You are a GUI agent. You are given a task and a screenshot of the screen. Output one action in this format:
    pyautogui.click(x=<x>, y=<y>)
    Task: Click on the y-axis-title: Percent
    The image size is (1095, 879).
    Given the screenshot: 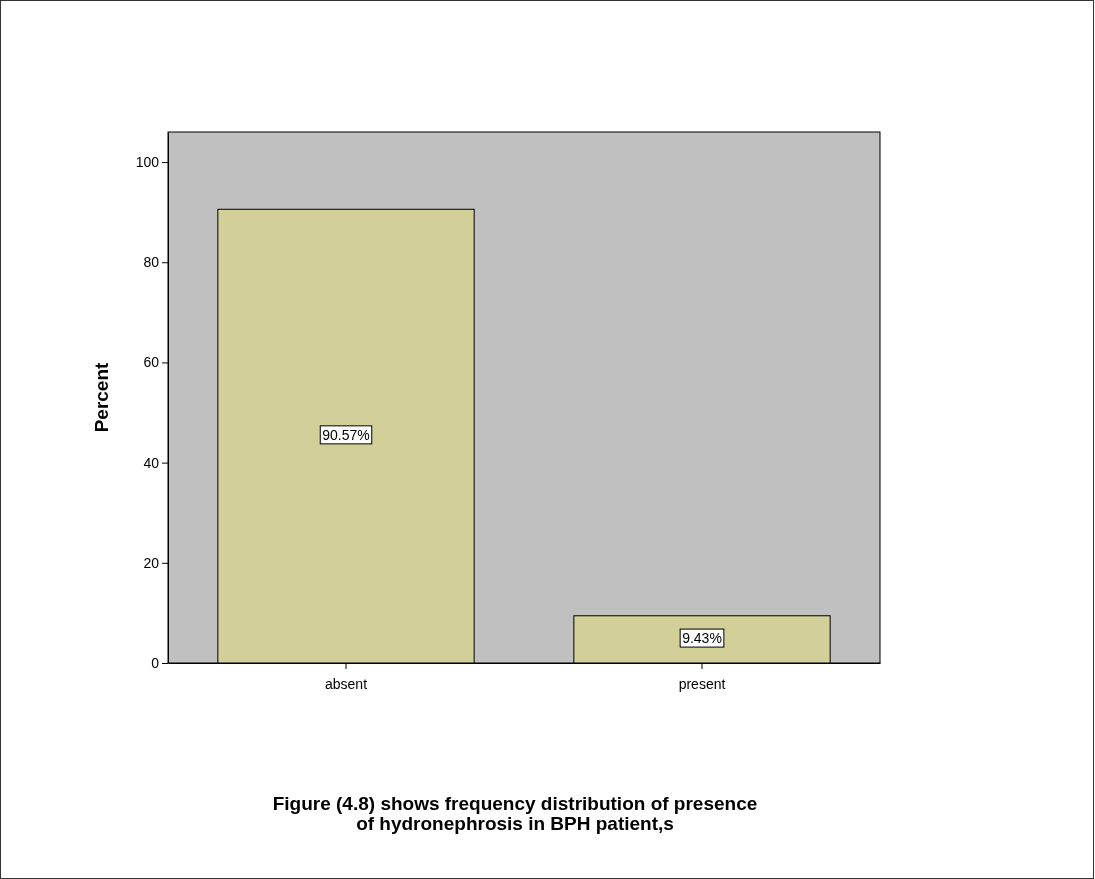 What is the action you would take?
    pyautogui.click(x=101, y=397)
    